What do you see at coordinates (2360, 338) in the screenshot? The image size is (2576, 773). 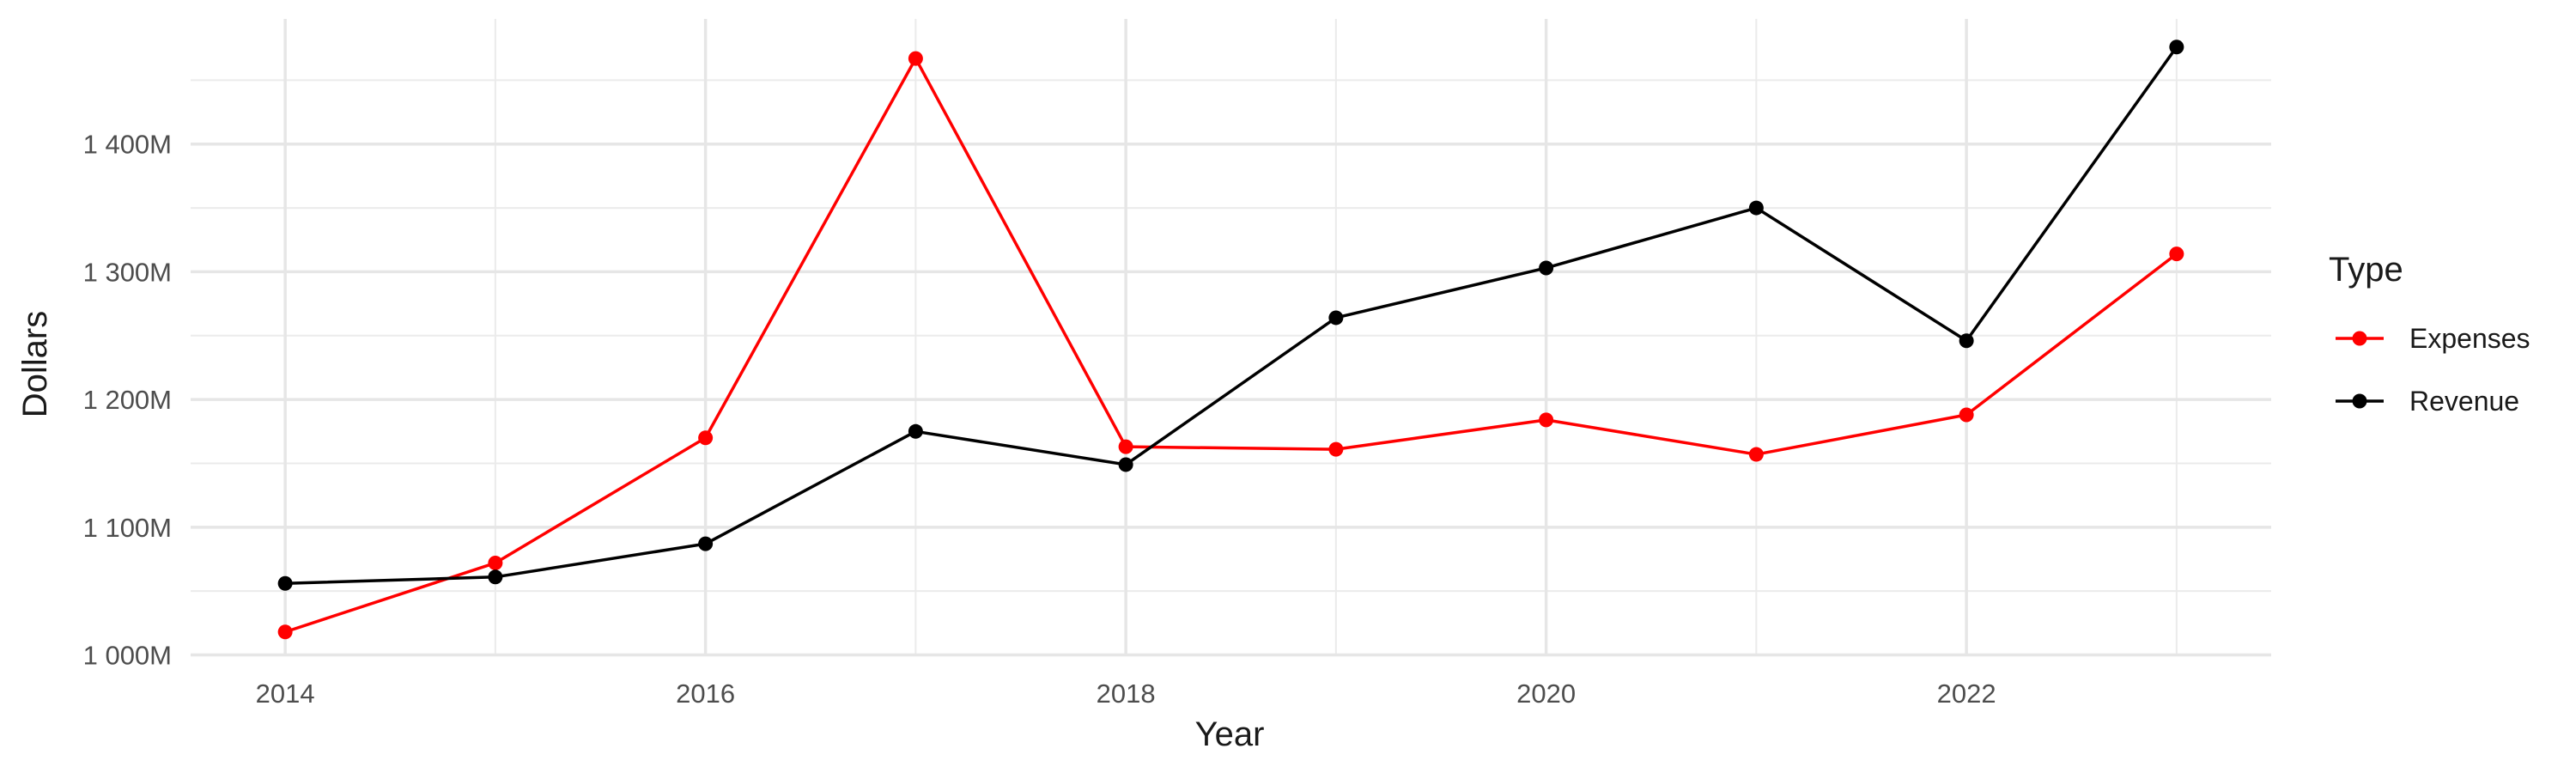 I see `legend-key-point-expenses` at bounding box center [2360, 338].